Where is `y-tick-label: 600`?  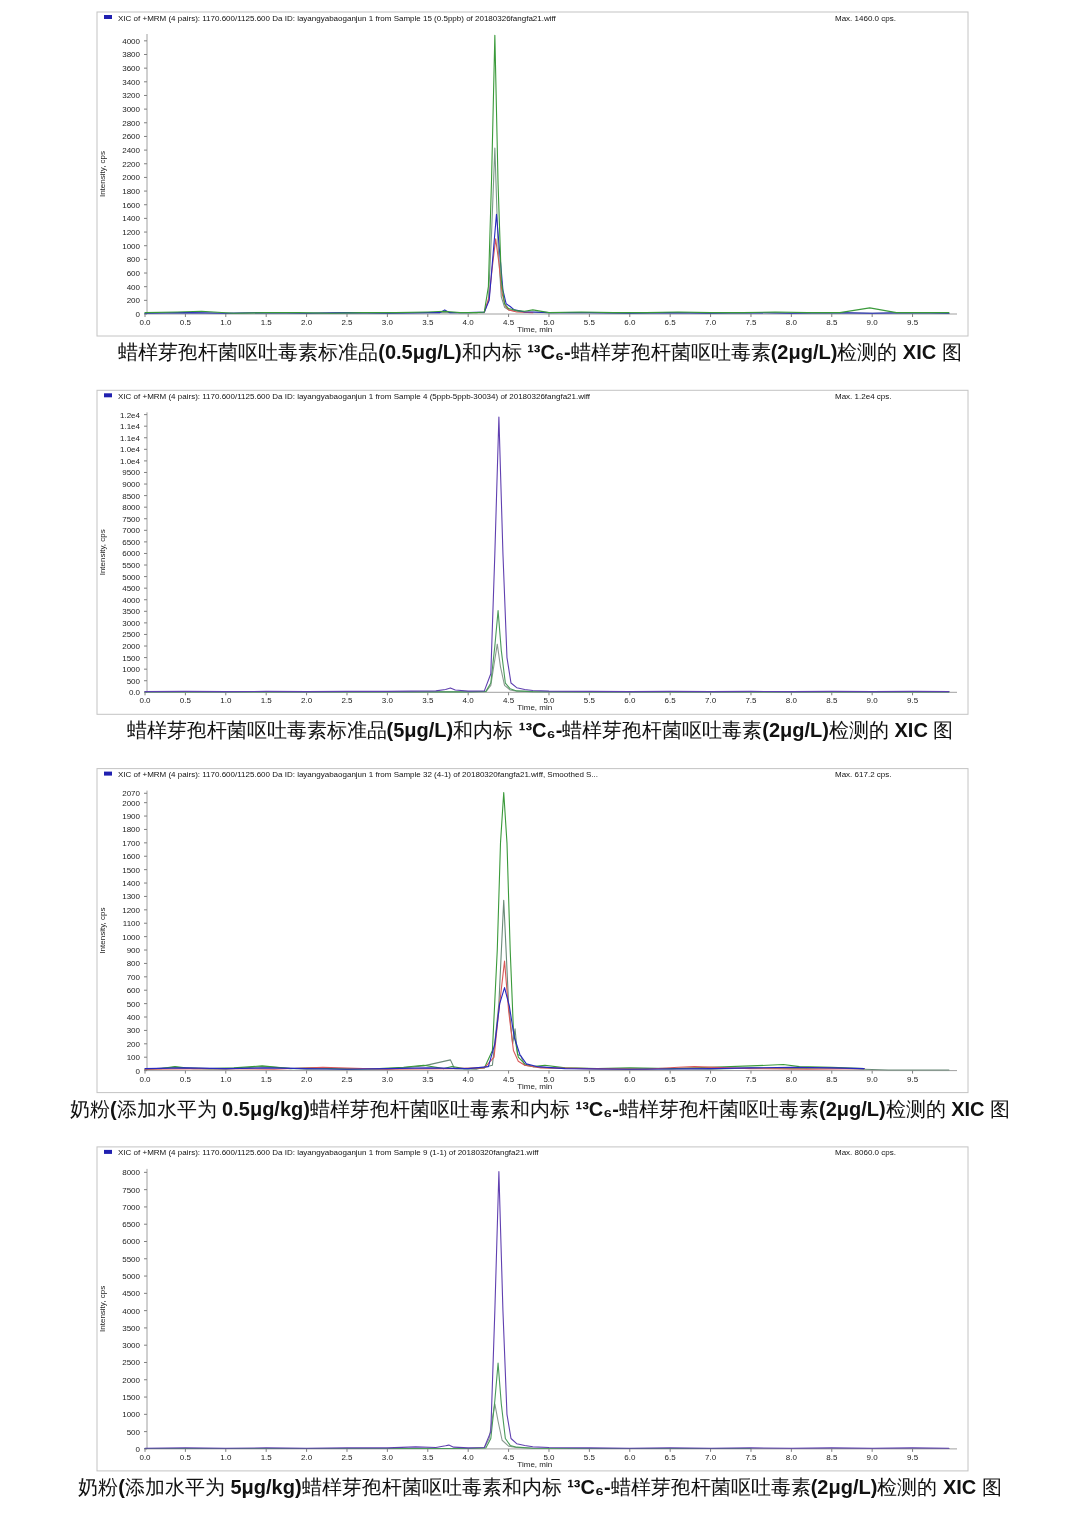
y-tick-label: 600 is located at coordinates (133, 274).